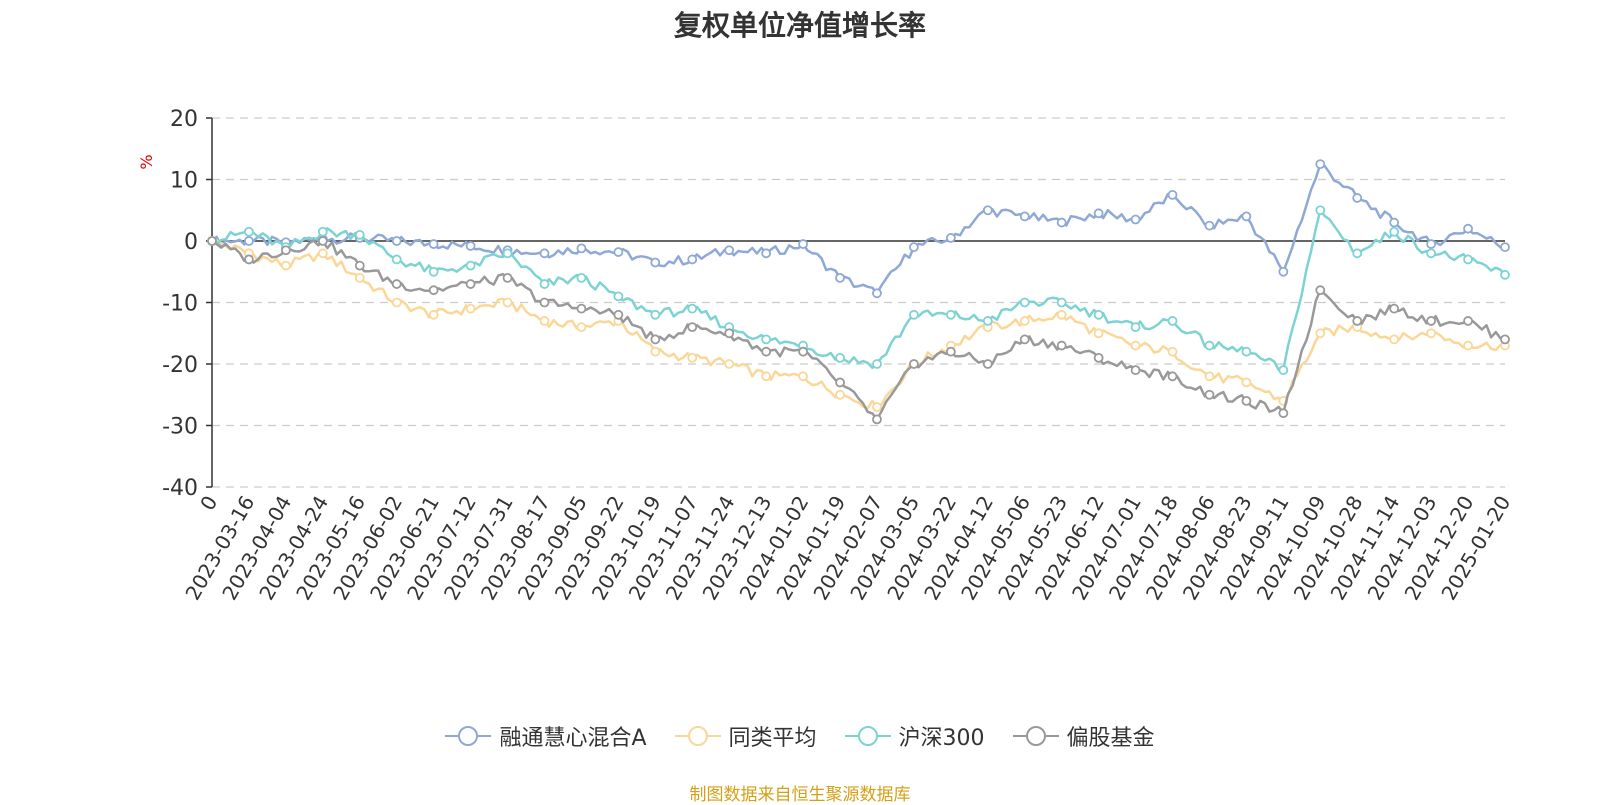 The width and height of the screenshot is (1600, 805). I want to click on legend-item: 同类平均, so click(745, 736).